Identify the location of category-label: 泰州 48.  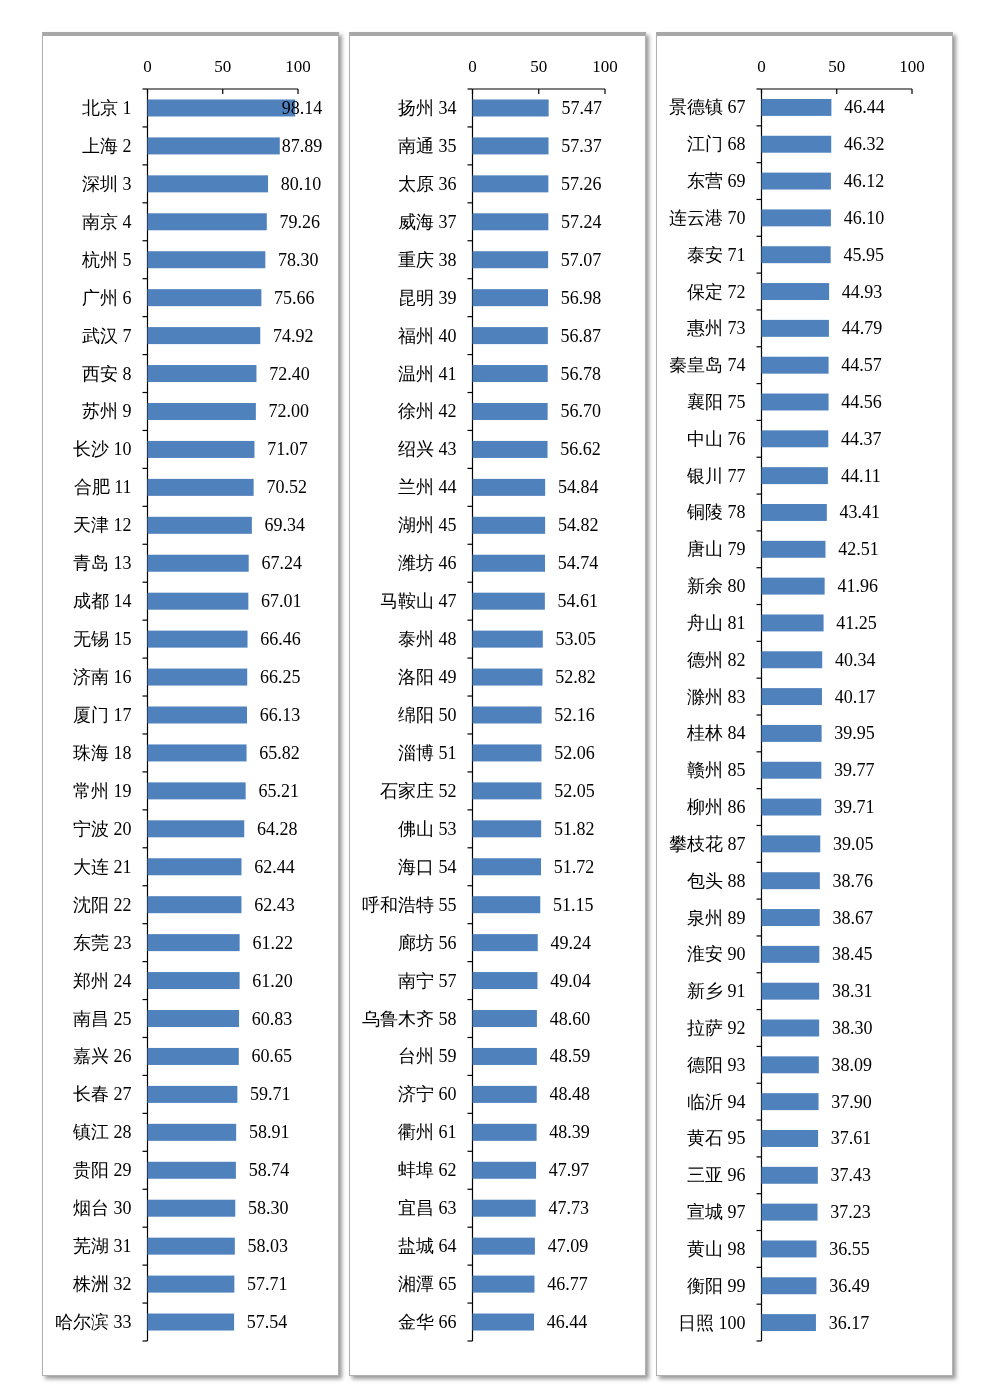
(427, 639).